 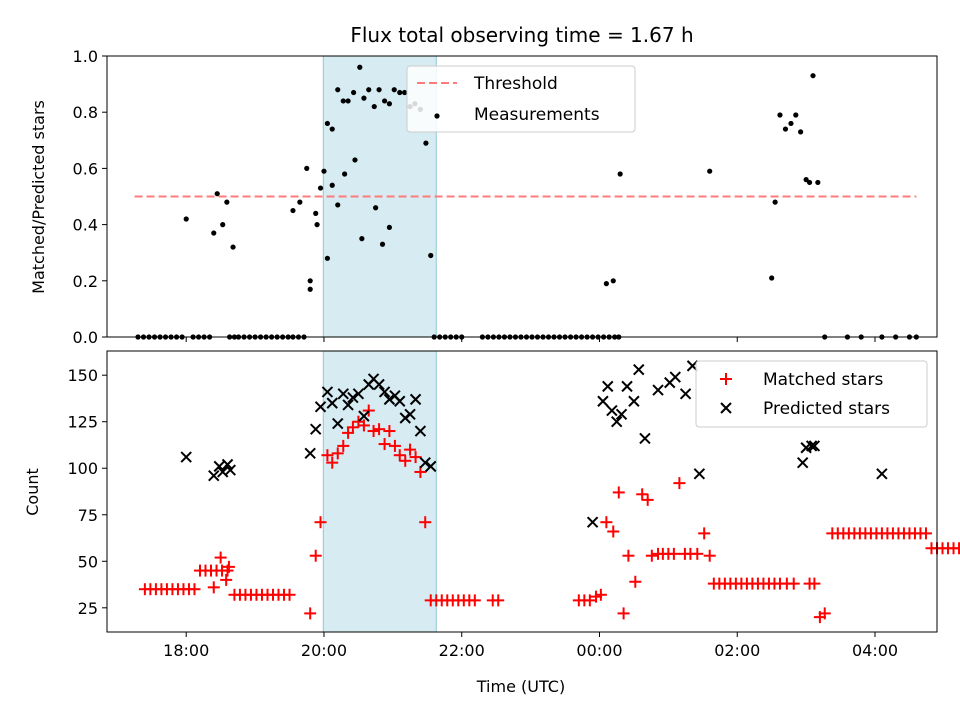 What do you see at coordinates (85, 337) in the screenshot?
I see `top-y-tick-label: 0.0` at bounding box center [85, 337].